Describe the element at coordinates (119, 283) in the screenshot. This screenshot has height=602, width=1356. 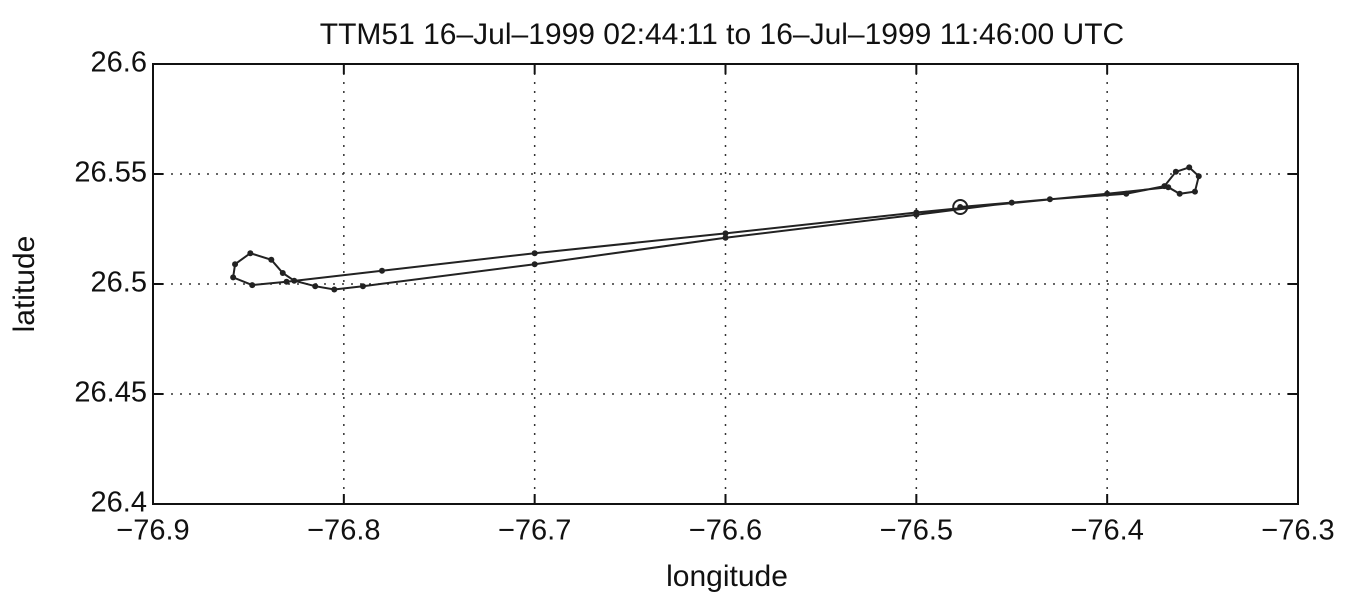
I see `y-tick-label: 26.5` at that location.